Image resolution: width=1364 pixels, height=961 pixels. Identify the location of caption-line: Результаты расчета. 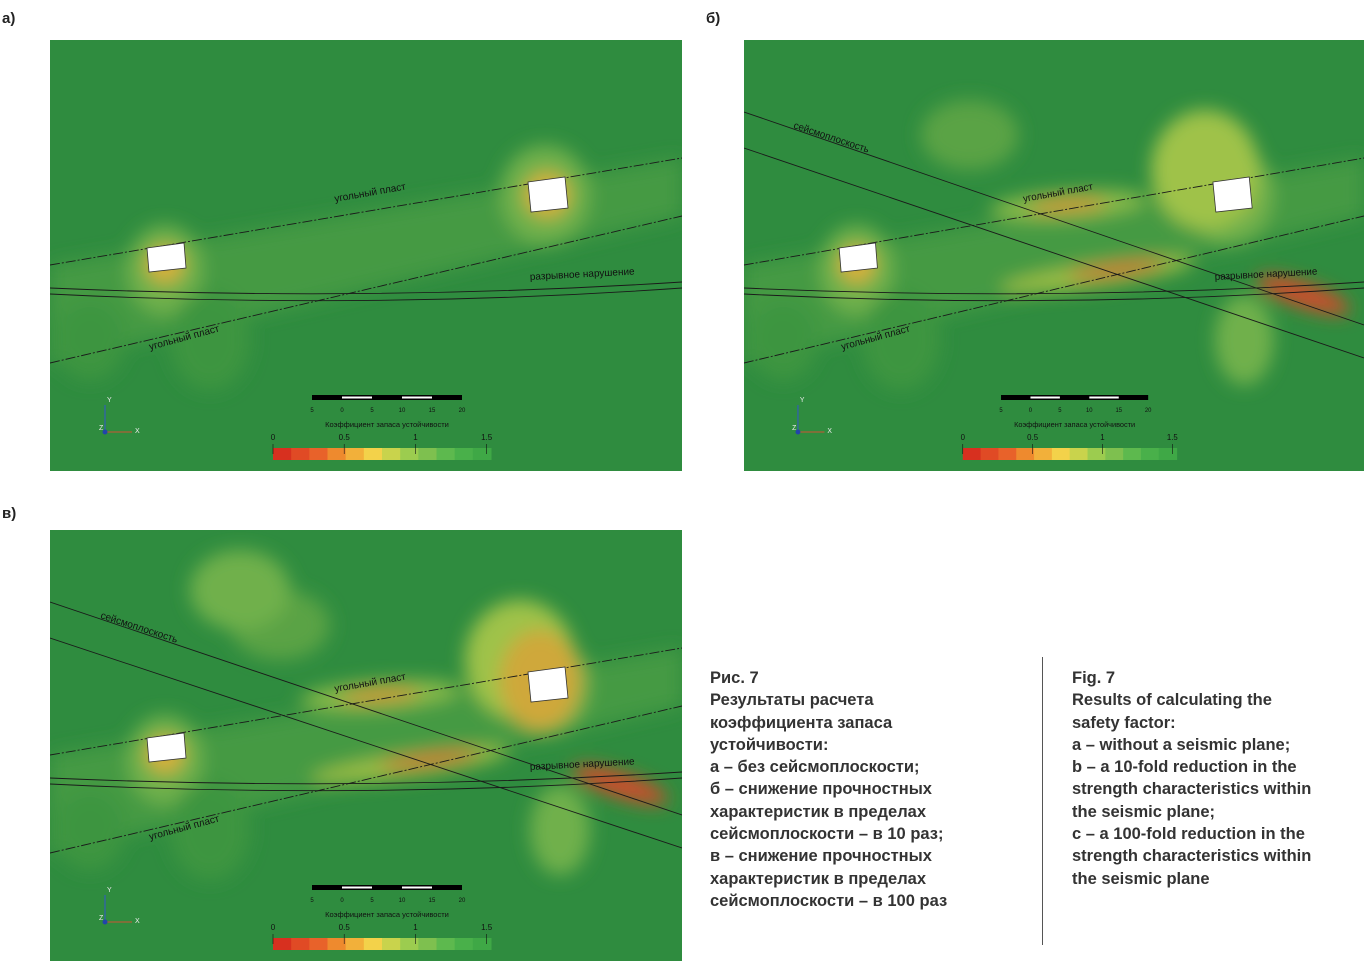
(792, 700).